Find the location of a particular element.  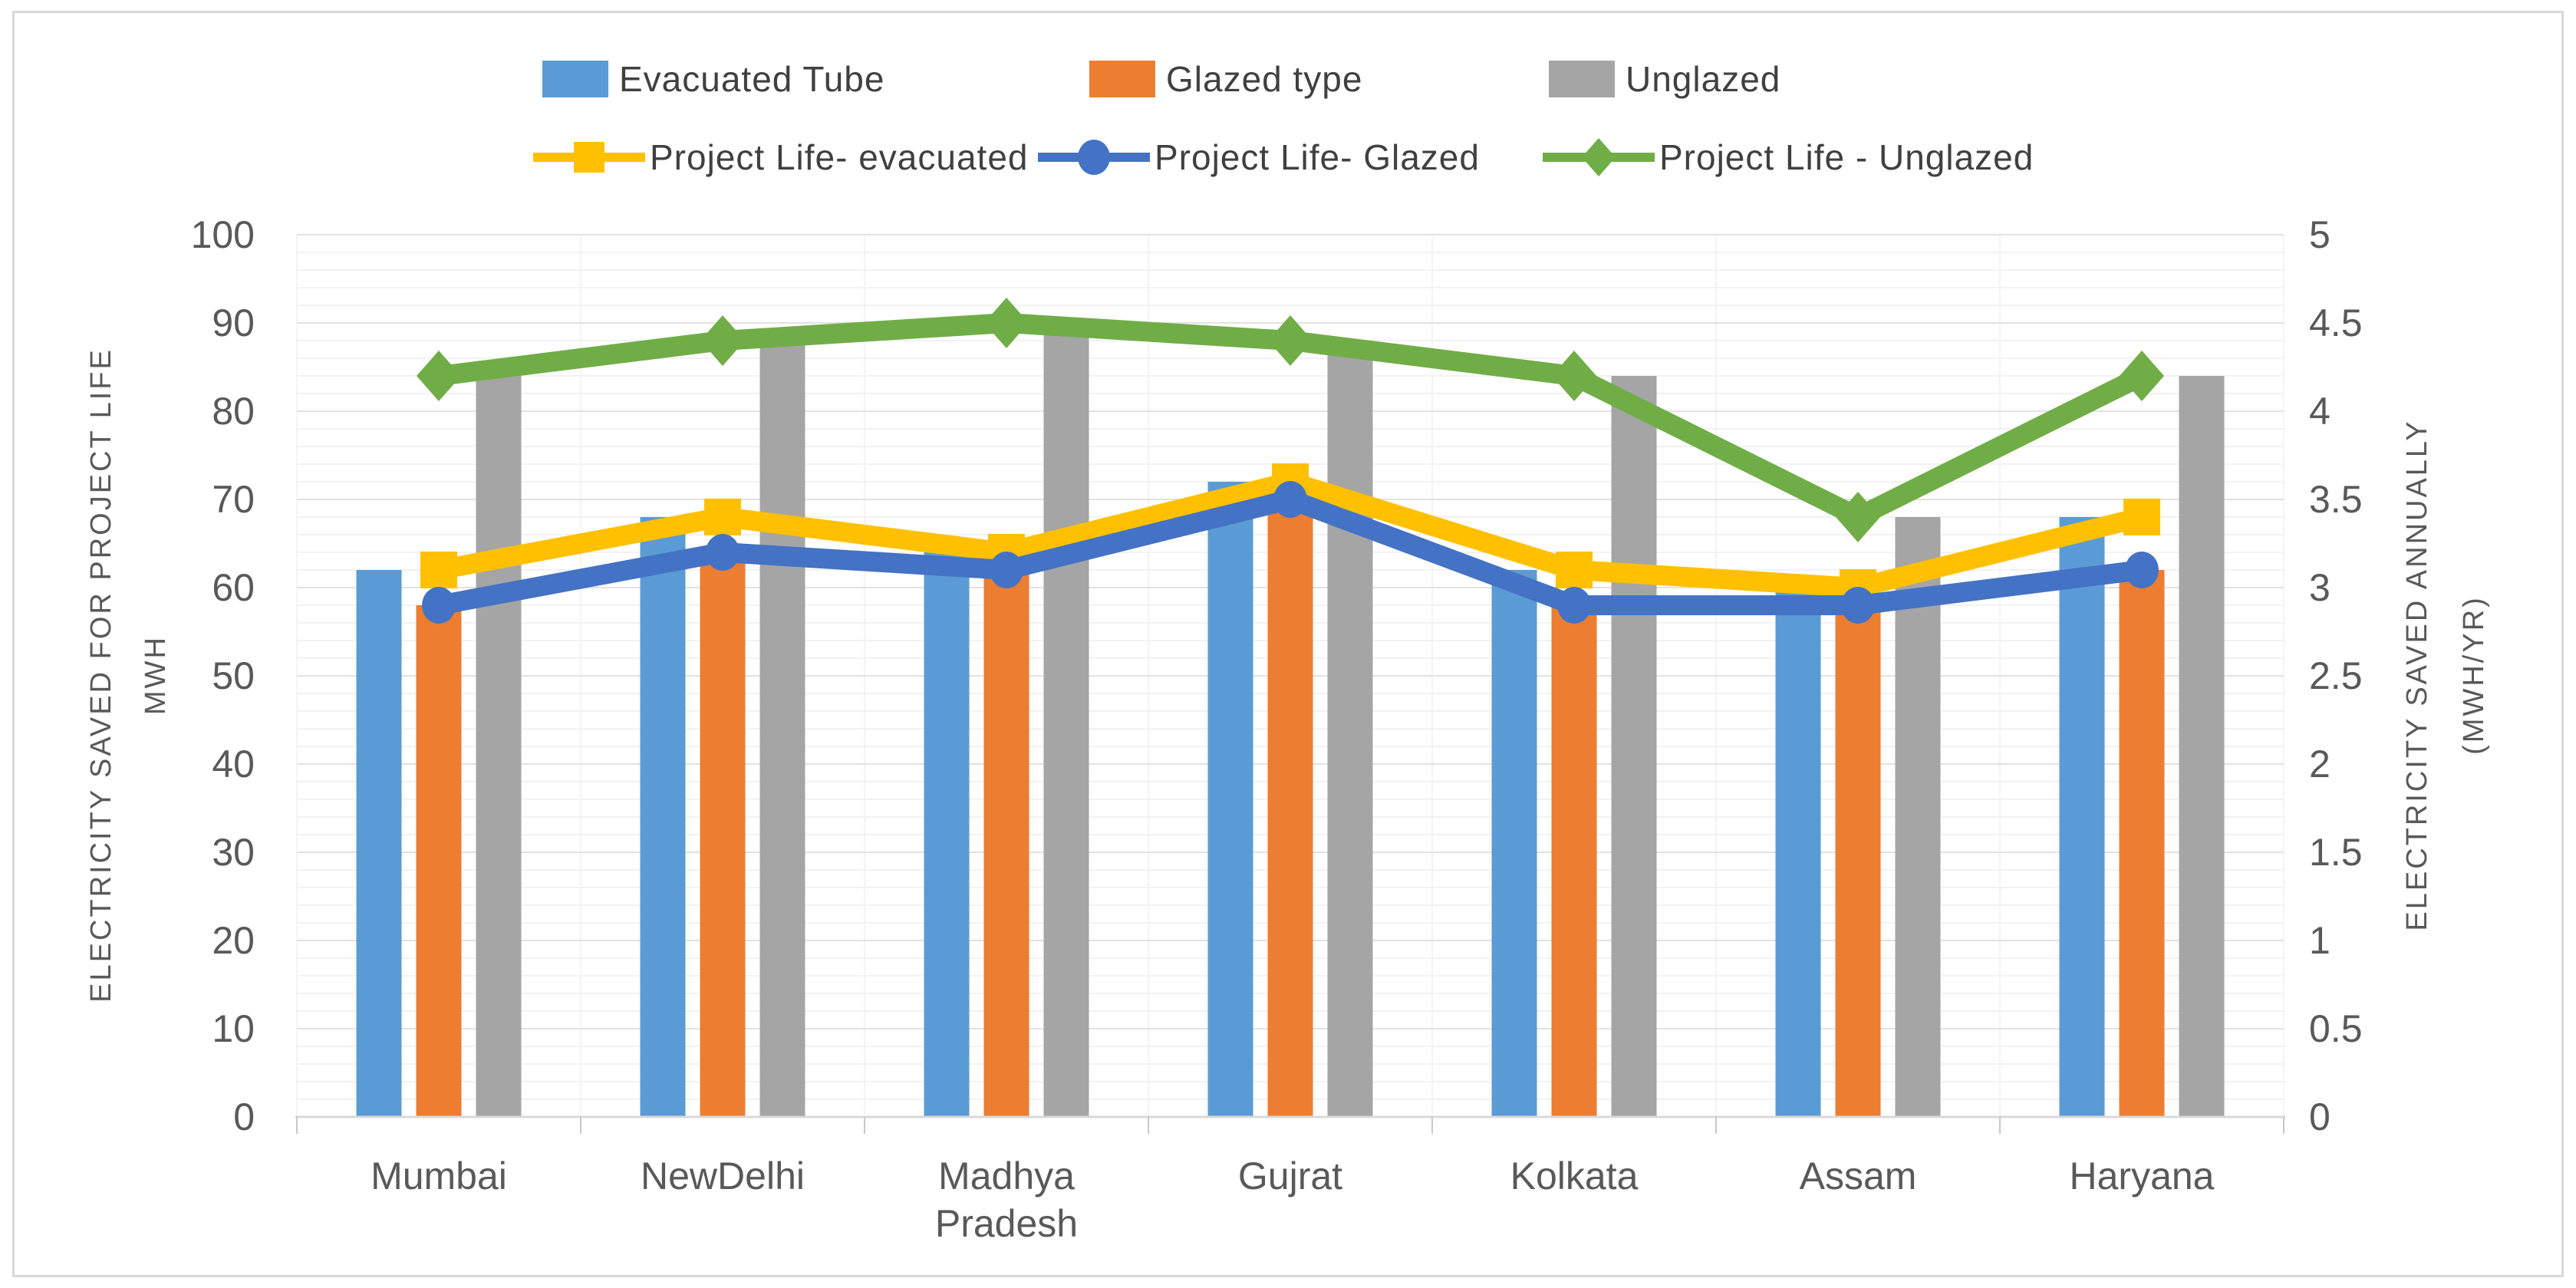

legend-item-project-life-unglazed: Project Life - Unglazed is located at coordinates (1788, 157).